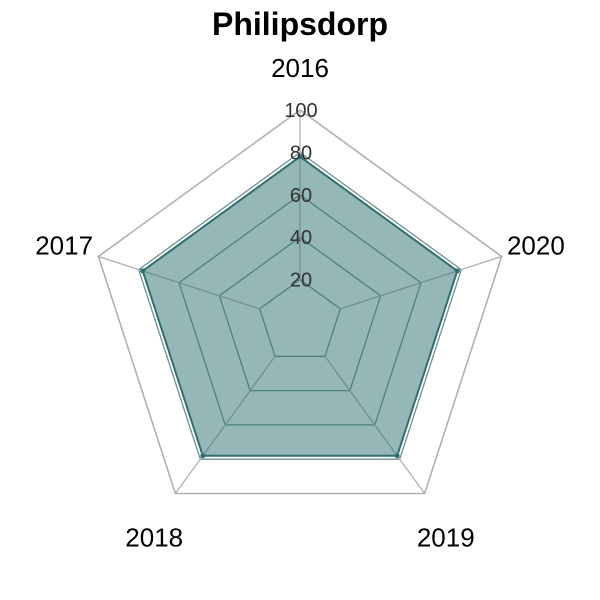 The width and height of the screenshot is (600, 600). What do you see at coordinates (457, 271) in the screenshot?
I see `series-point-2020` at bounding box center [457, 271].